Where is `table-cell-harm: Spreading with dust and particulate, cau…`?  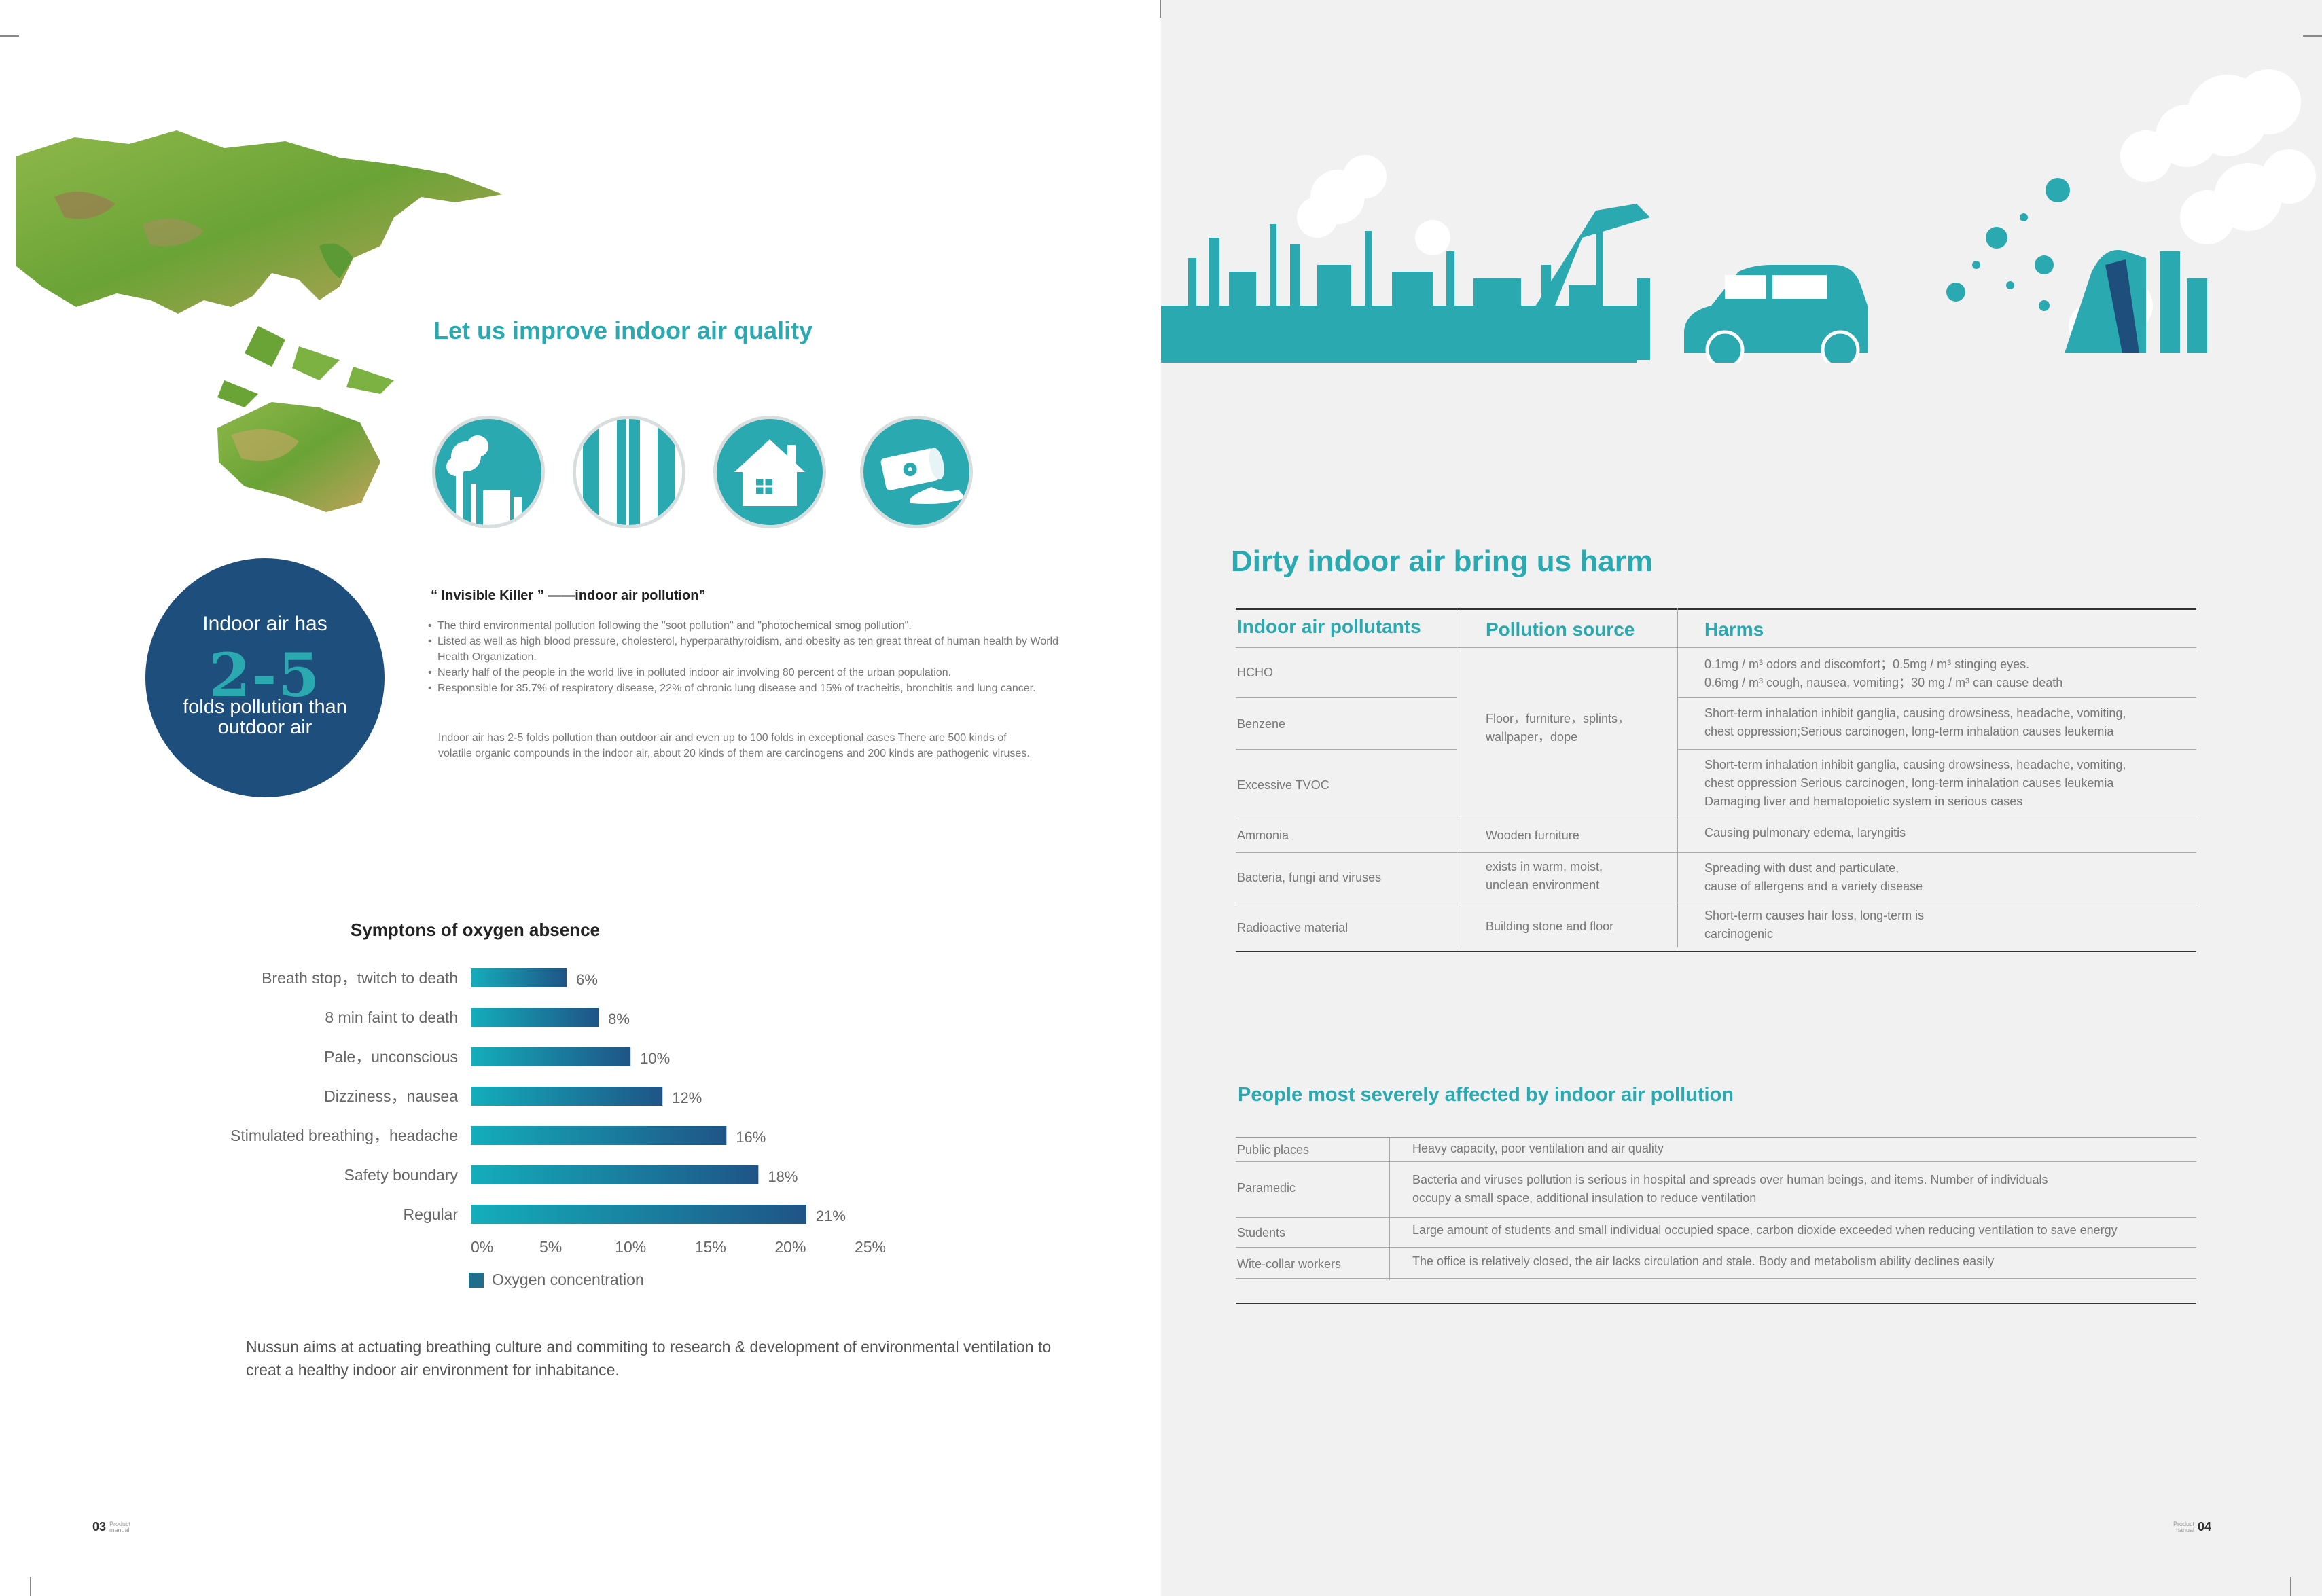
table-cell-harm: Spreading with dust and particulate, cau… is located at coordinates (1813, 877).